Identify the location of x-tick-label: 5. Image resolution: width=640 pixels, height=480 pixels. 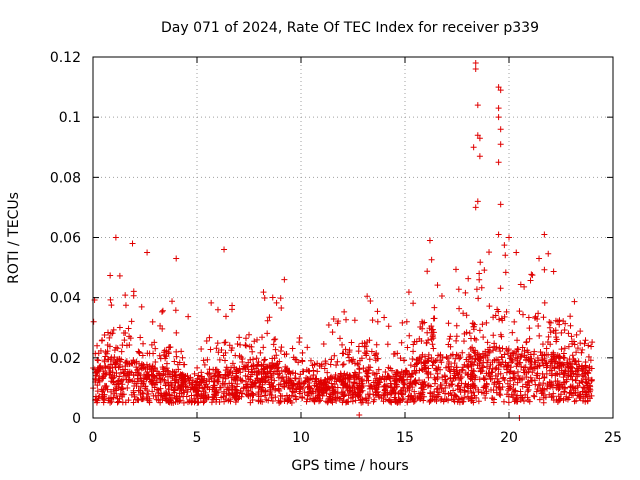
(197, 438).